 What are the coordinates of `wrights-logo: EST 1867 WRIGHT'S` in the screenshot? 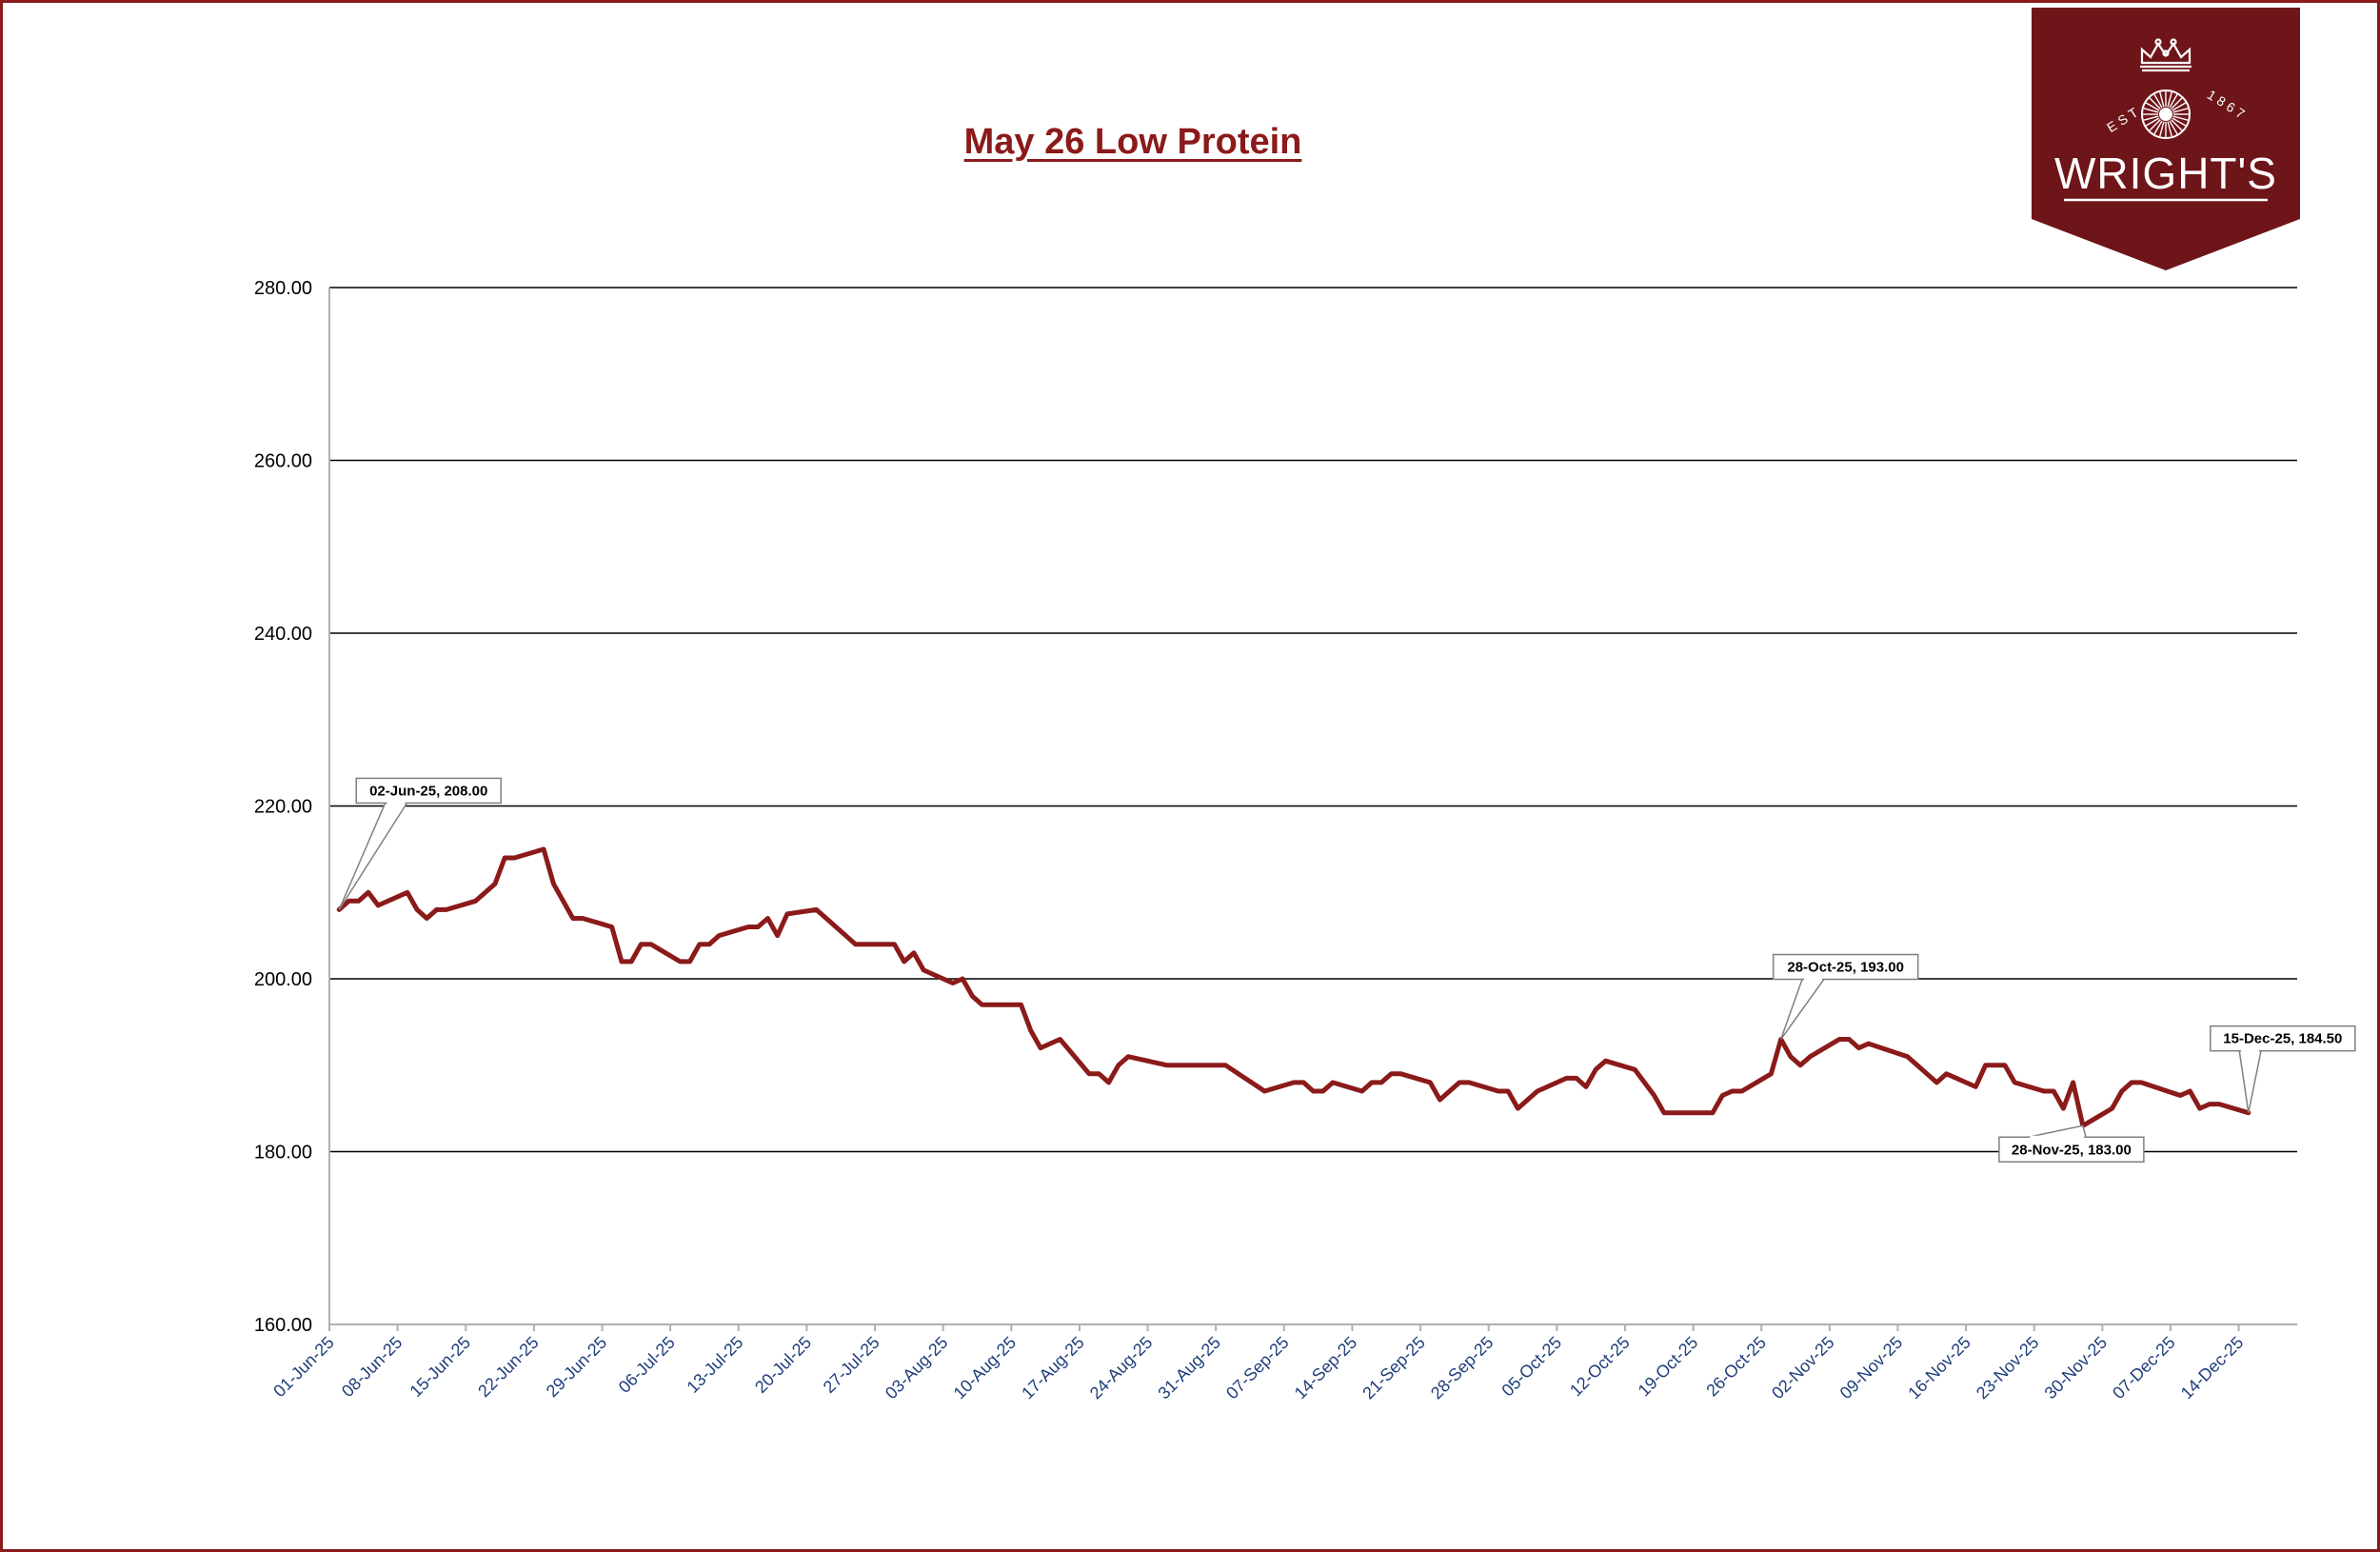 It's located at (2166, 142).